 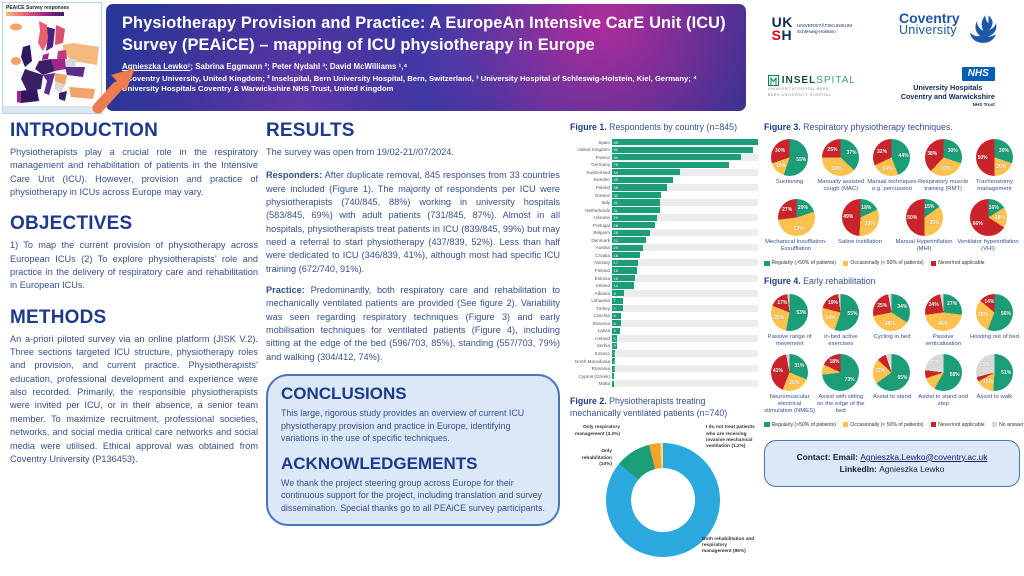 I want to click on linkedin-name: Agnieszka Lewko, so click(x=912, y=469).